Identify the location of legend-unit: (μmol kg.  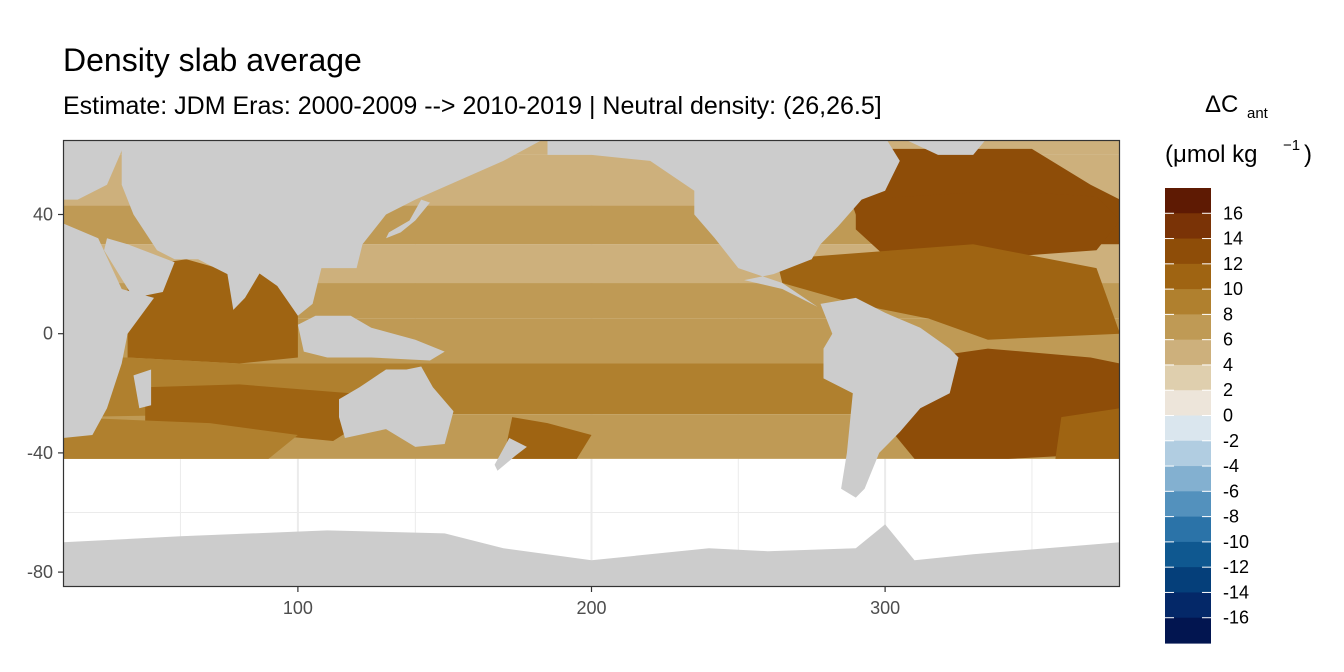
(1211, 154).